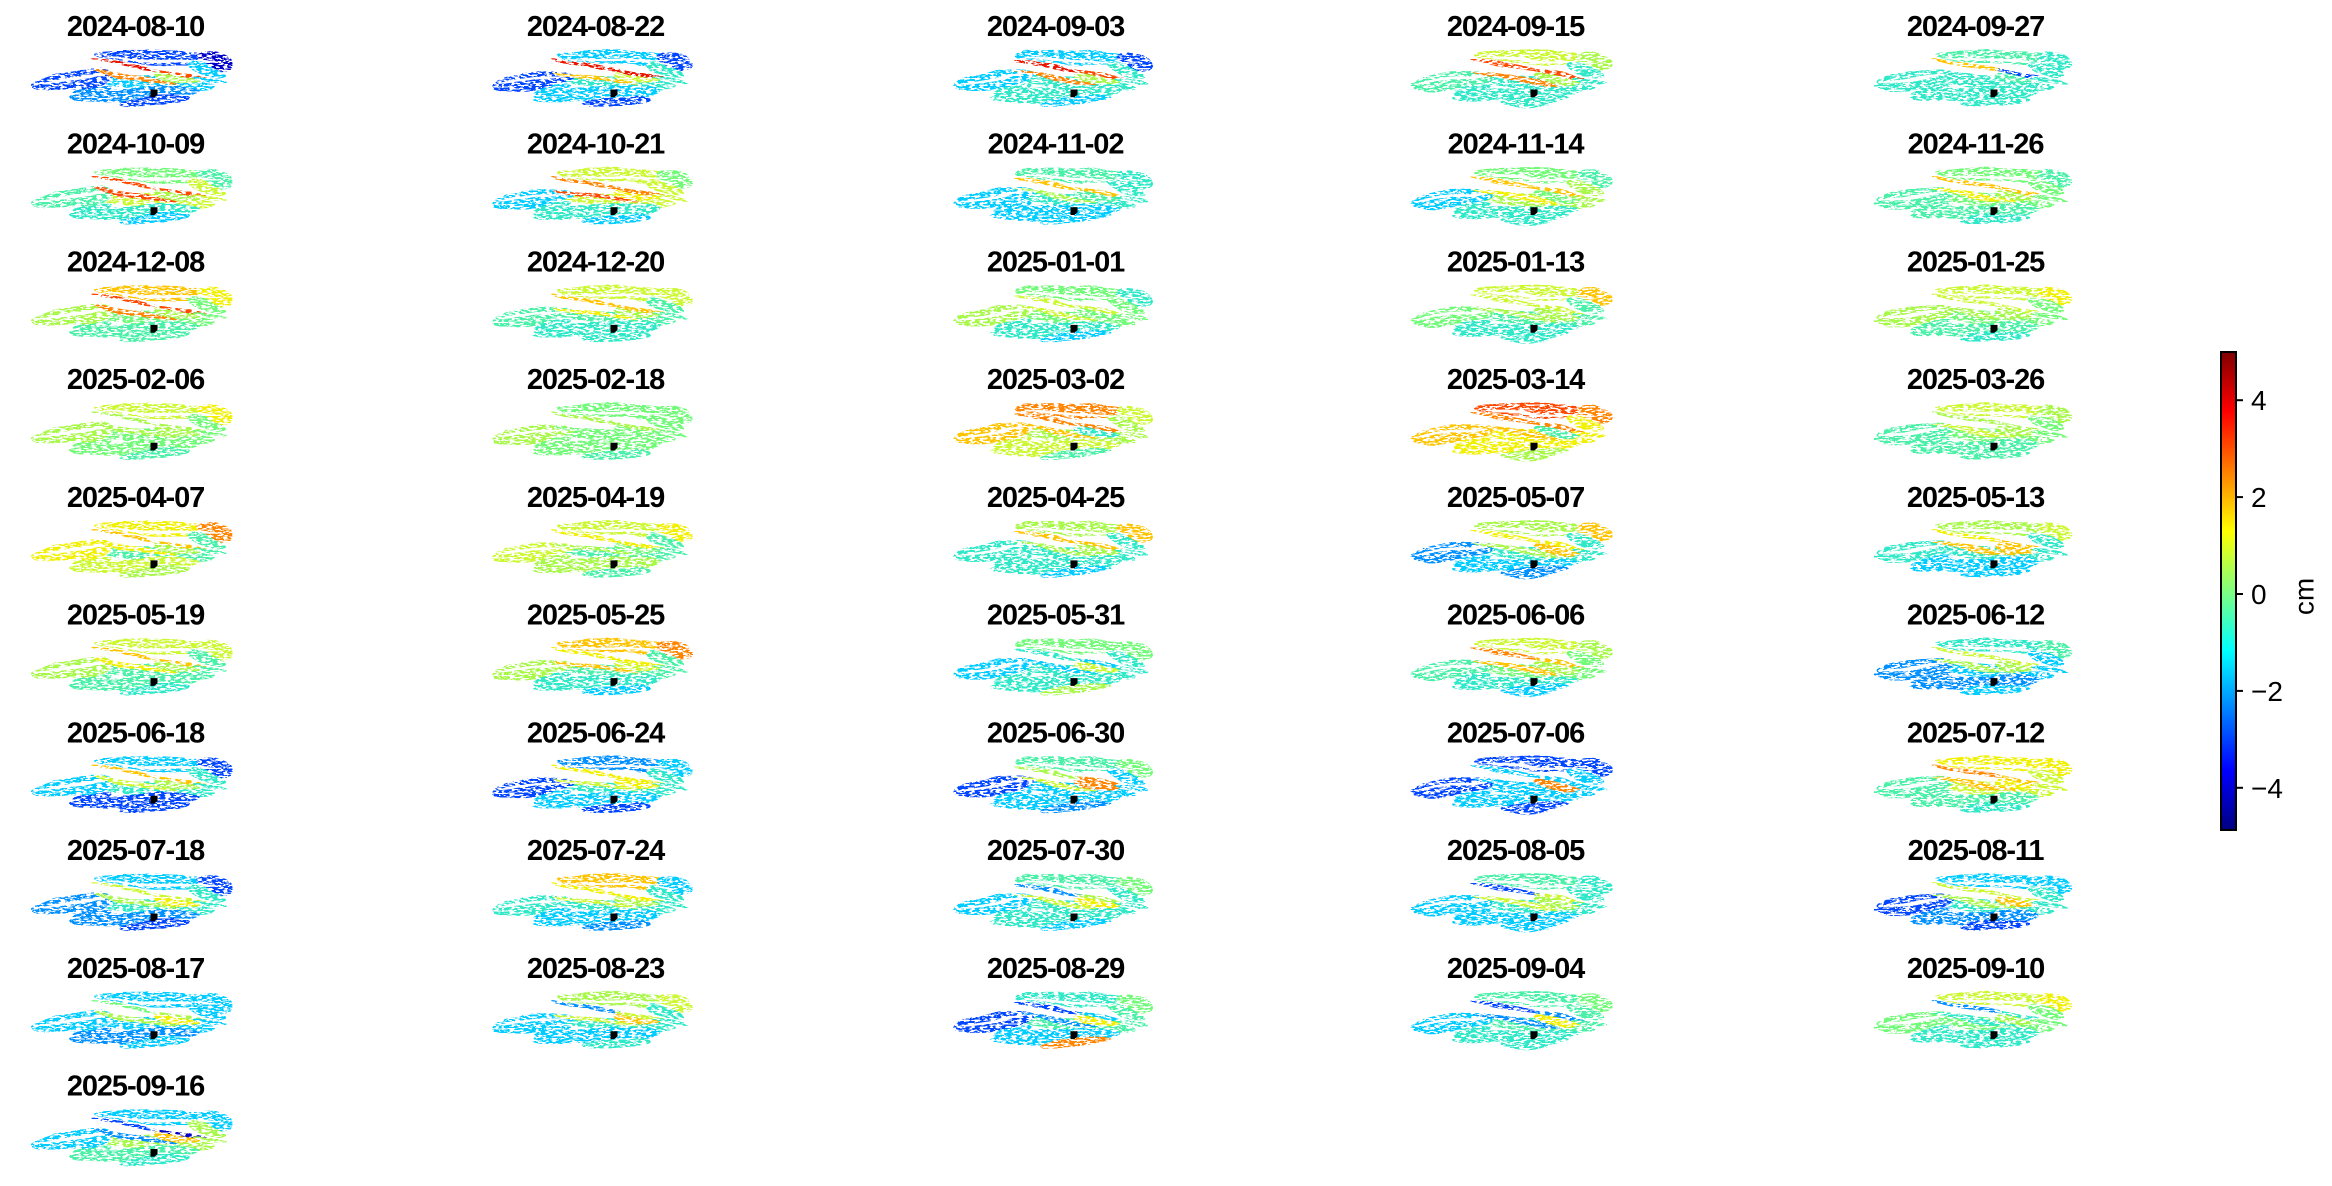  Describe the element at coordinates (2304, 596) in the screenshot. I see `svg-text: cm` at that location.